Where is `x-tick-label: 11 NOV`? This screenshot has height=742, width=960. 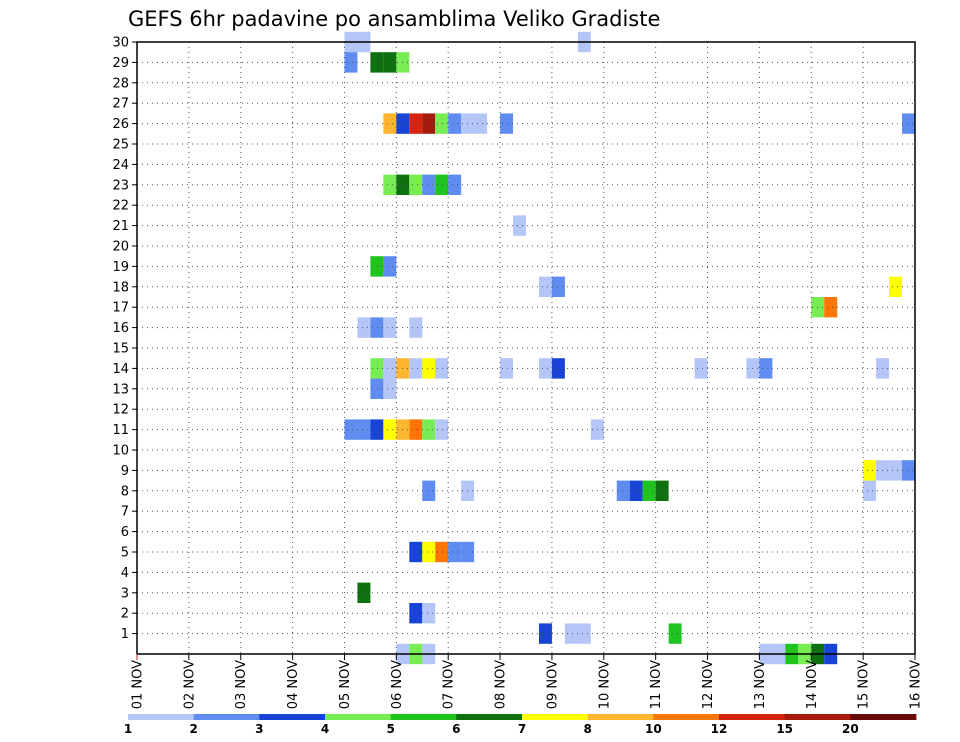
x-tick-label: 11 NOV is located at coordinates (656, 684).